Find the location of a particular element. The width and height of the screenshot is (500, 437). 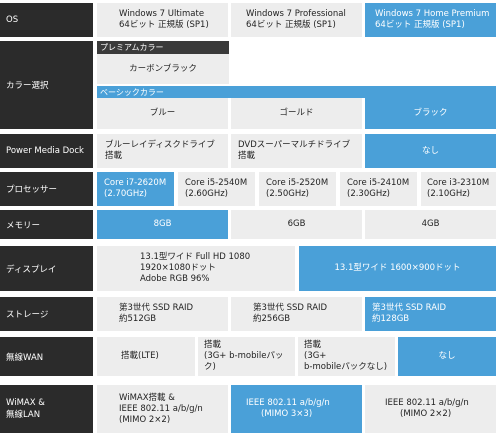

wimax-label-line1: WiMAX & is located at coordinates (25, 403).